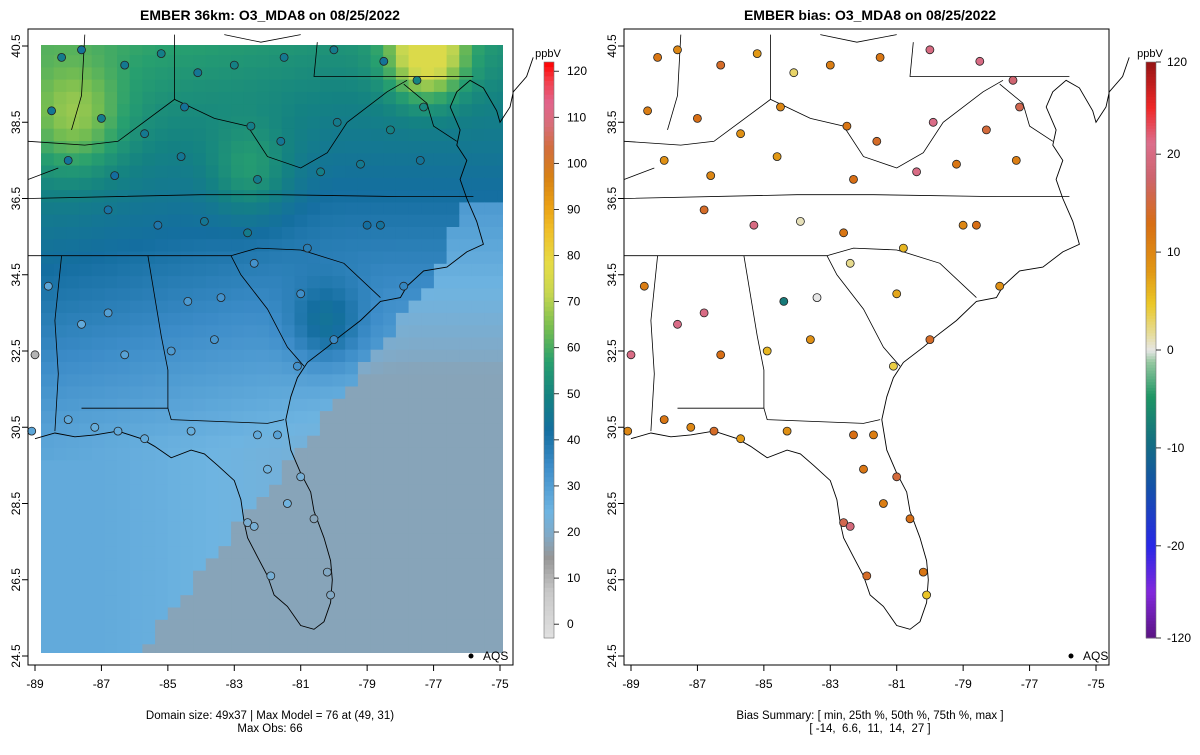 The image size is (1200, 755). What do you see at coordinates (574, 440) in the screenshot?
I see `model-colorbar-tick-label: 40` at bounding box center [574, 440].